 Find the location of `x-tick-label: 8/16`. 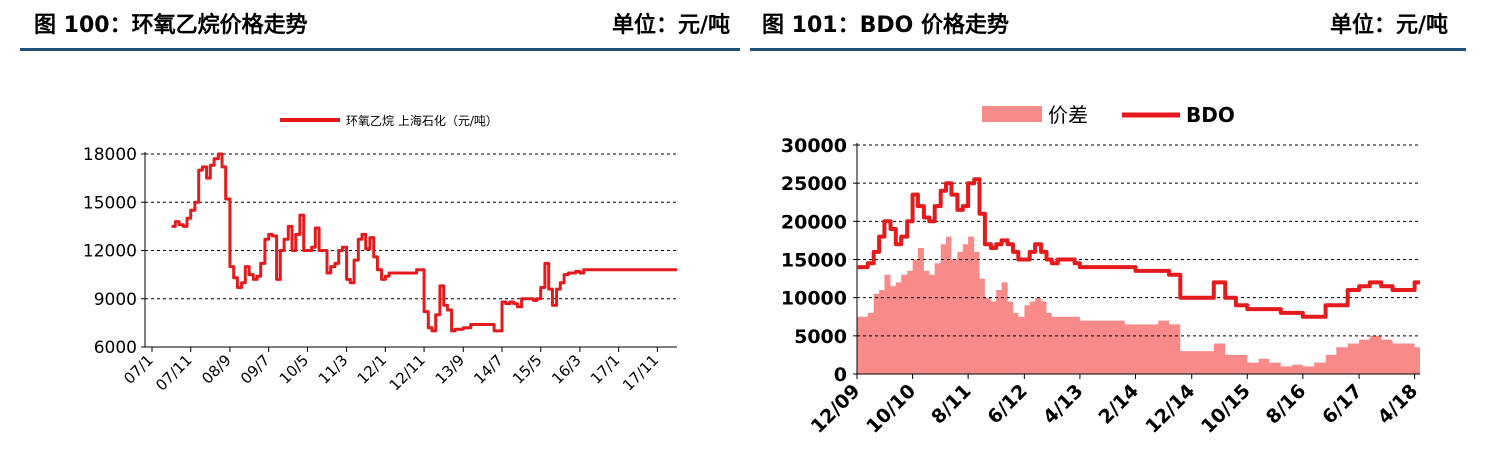

x-tick-label: 8/16 is located at coordinates (1286, 404).